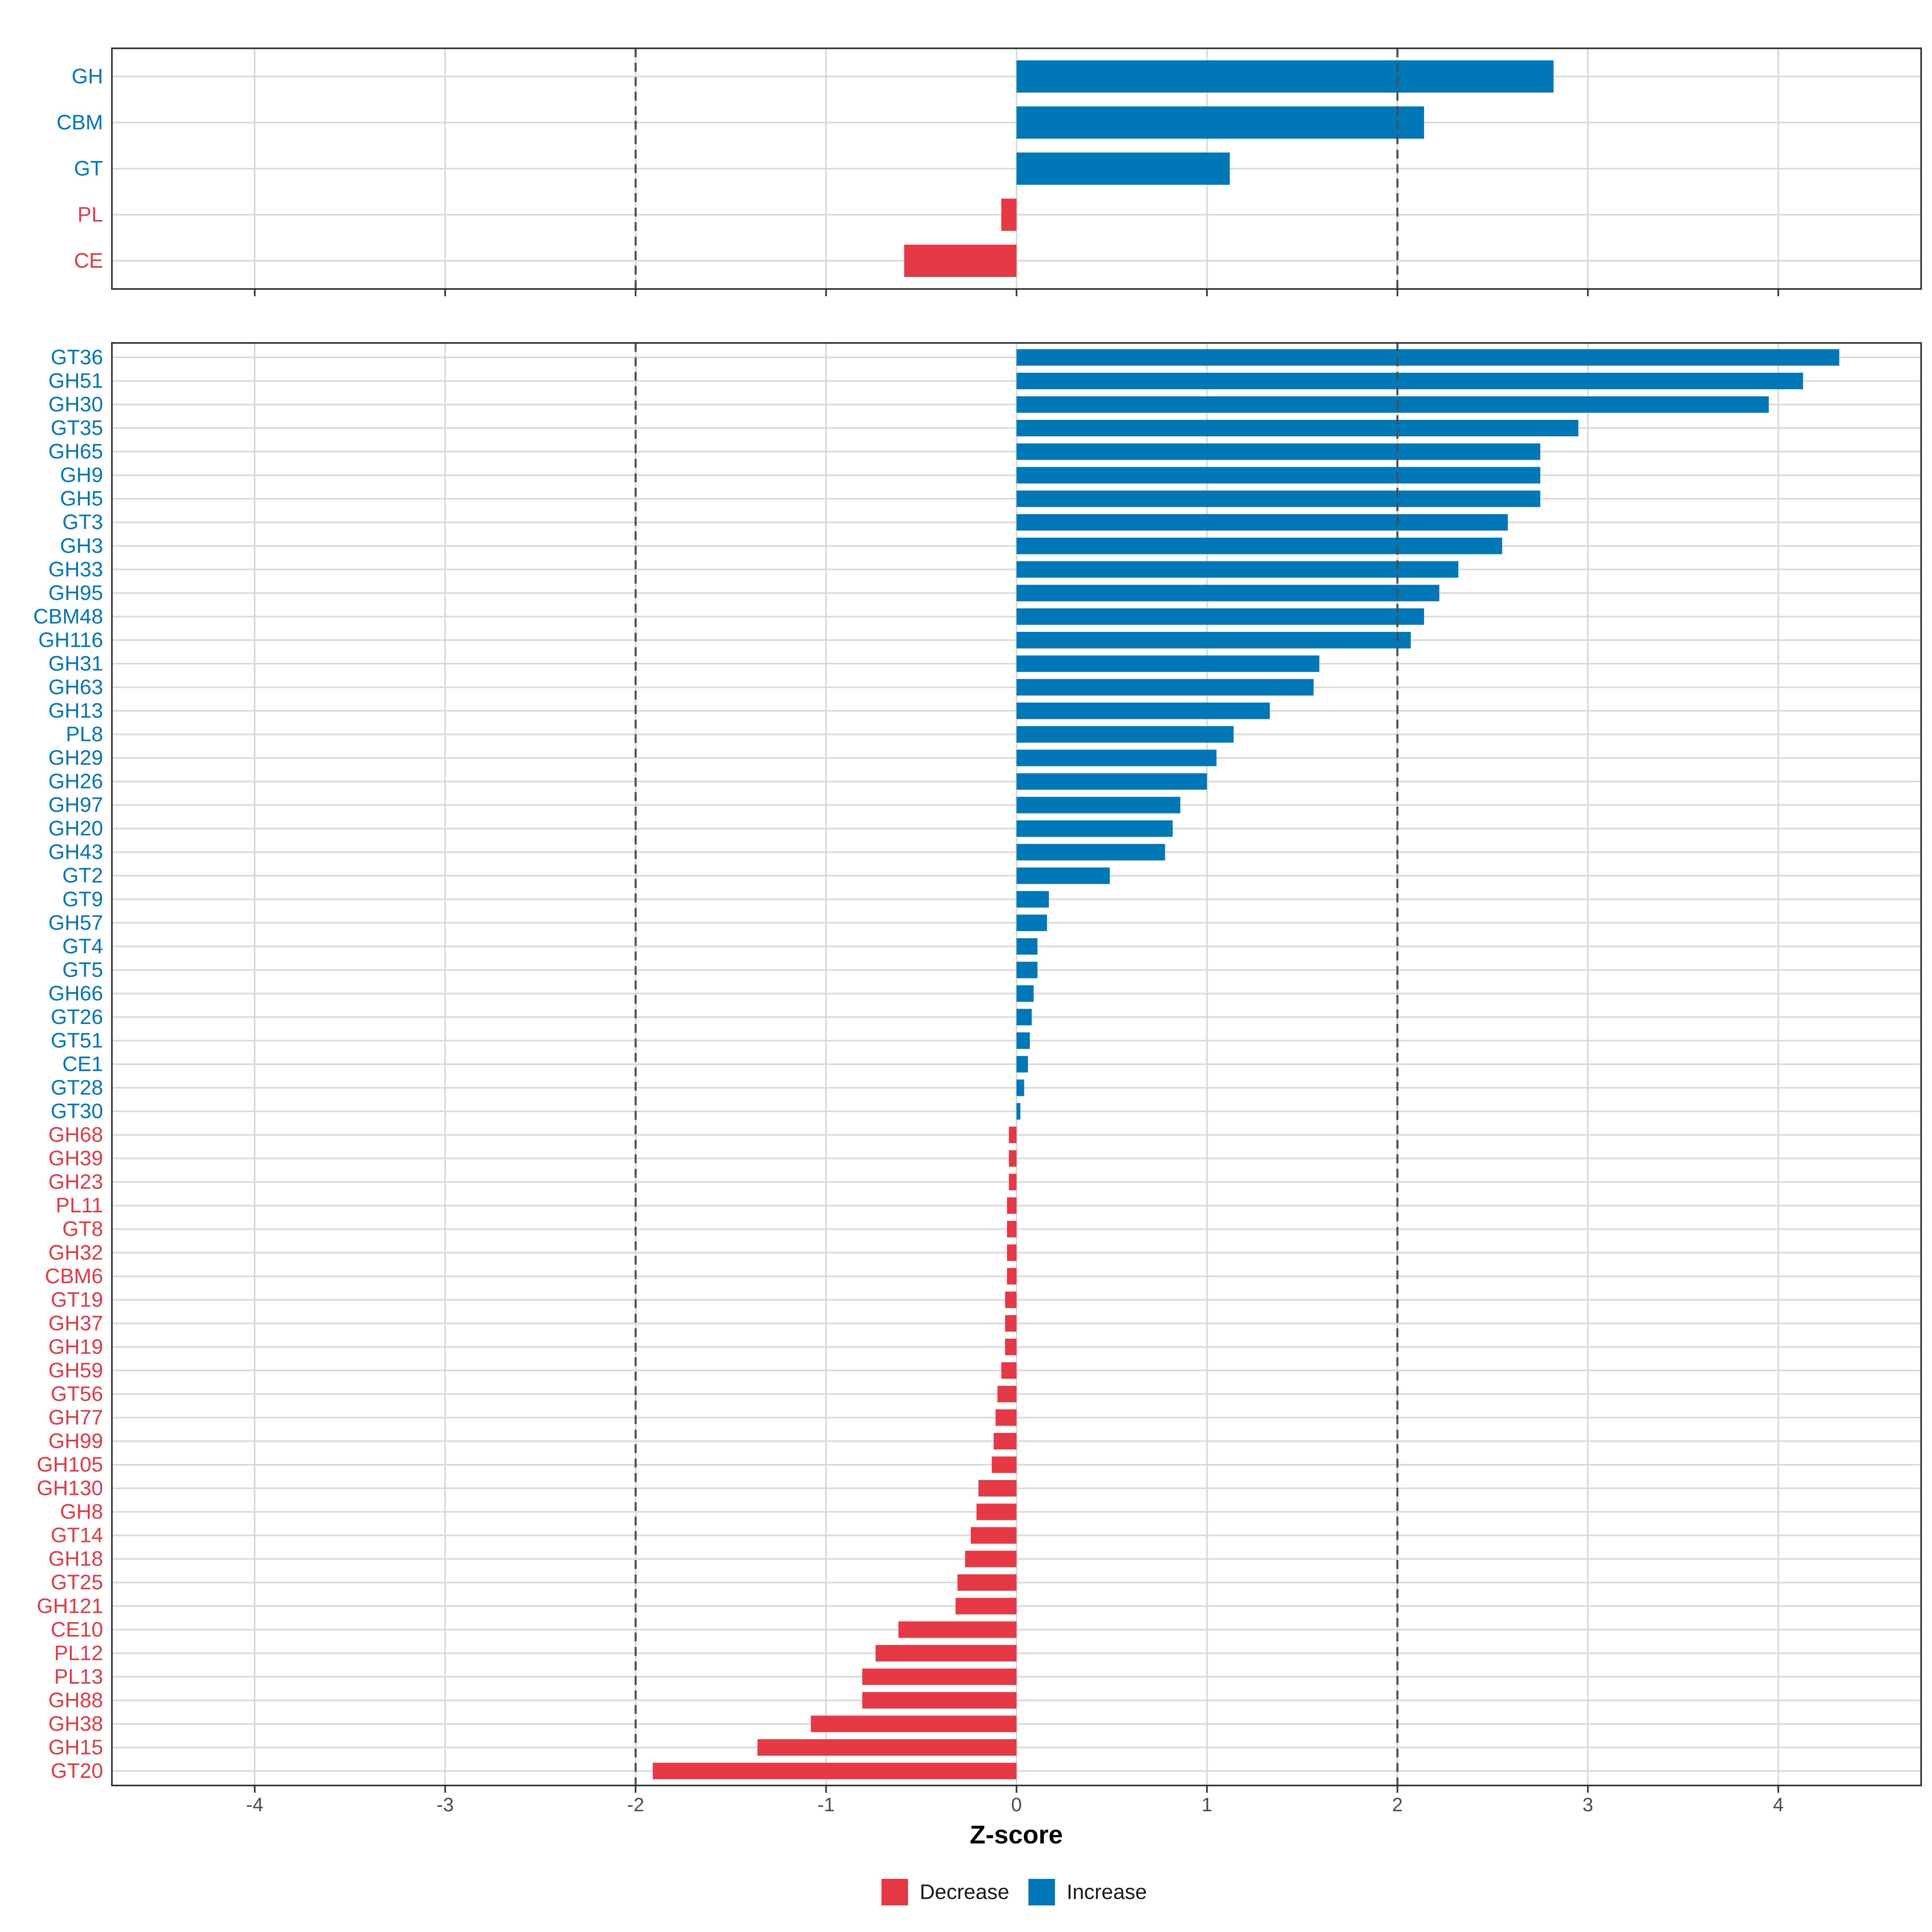 The image size is (1932, 1932). Describe the element at coordinates (1220, 616) in the screenshot. I see `bar-cbm48` at that location.